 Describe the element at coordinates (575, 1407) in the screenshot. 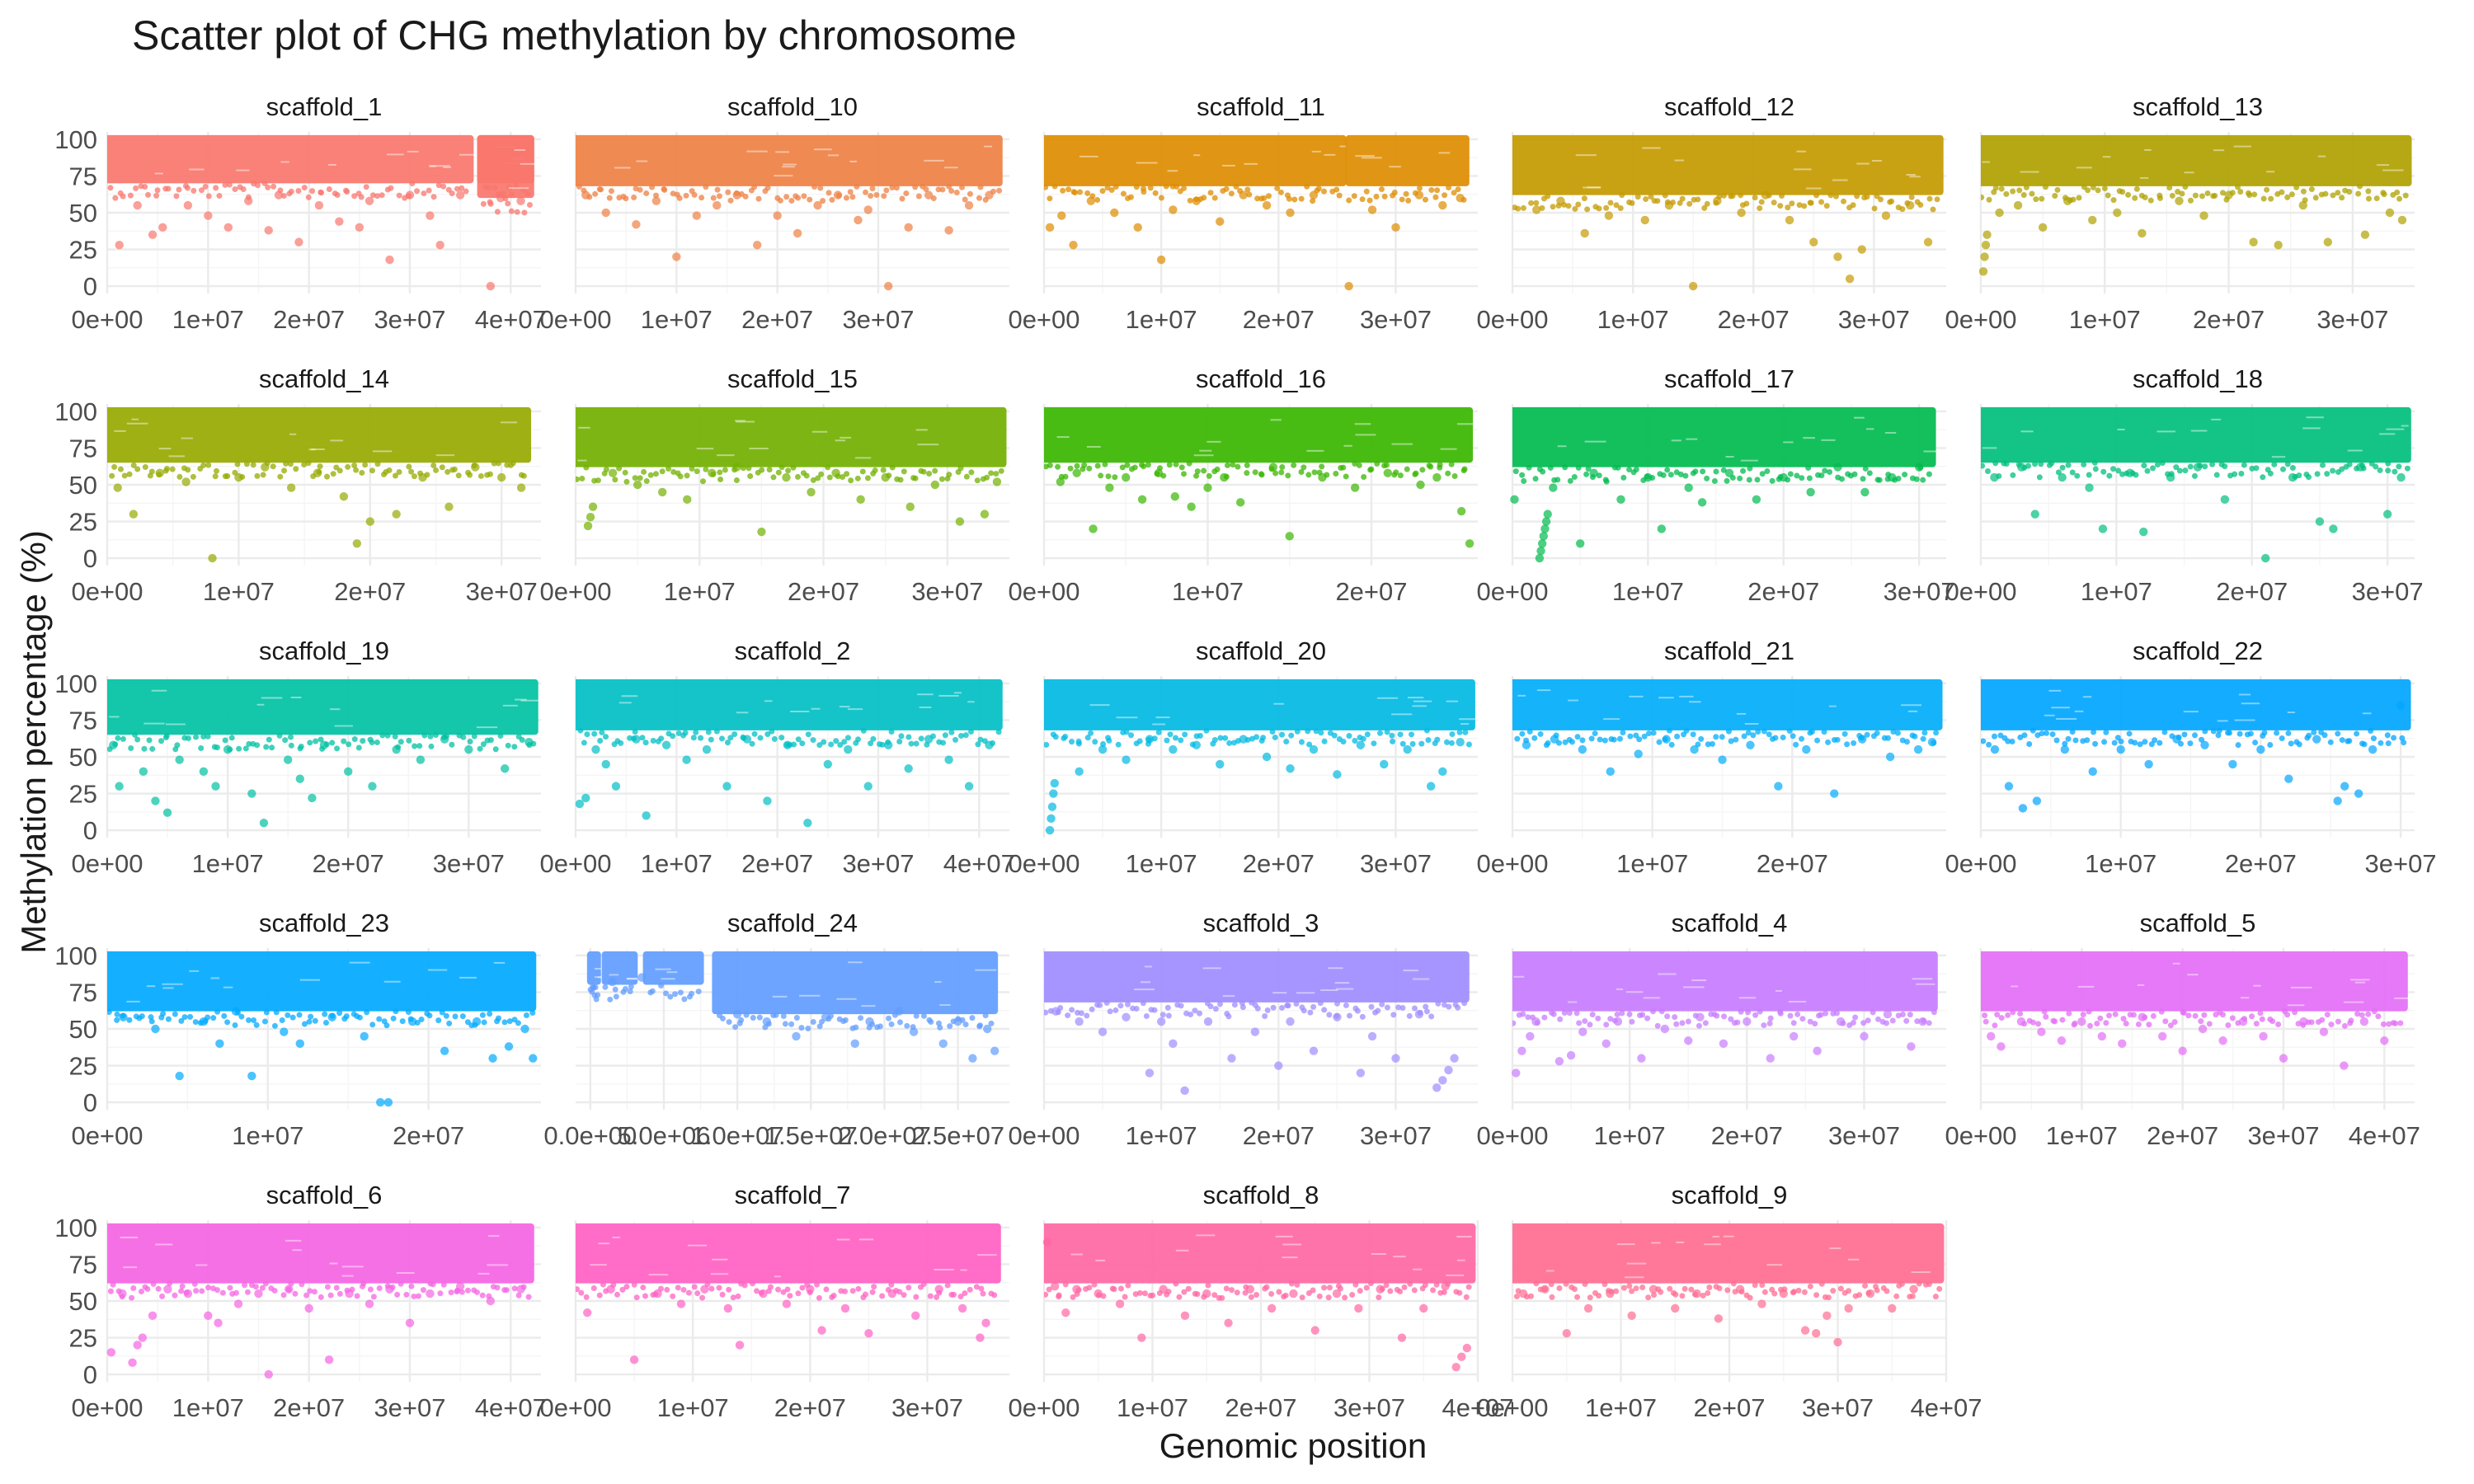

I see `x-tick-label: 0e+00` at that location.